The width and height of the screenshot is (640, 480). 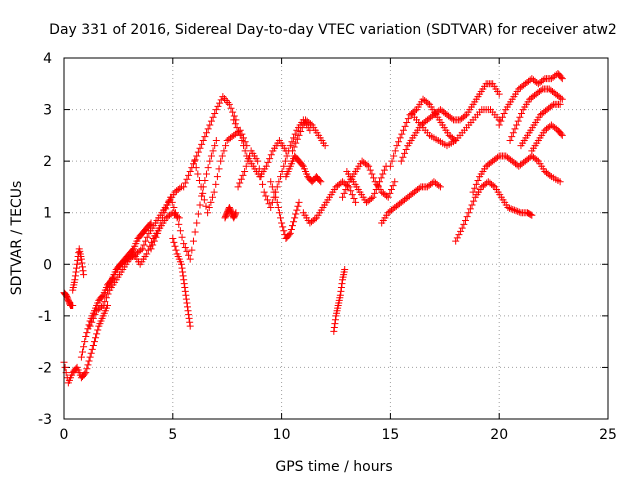 I want to click on x-tick-label: 15, so click(x=390, y=435).